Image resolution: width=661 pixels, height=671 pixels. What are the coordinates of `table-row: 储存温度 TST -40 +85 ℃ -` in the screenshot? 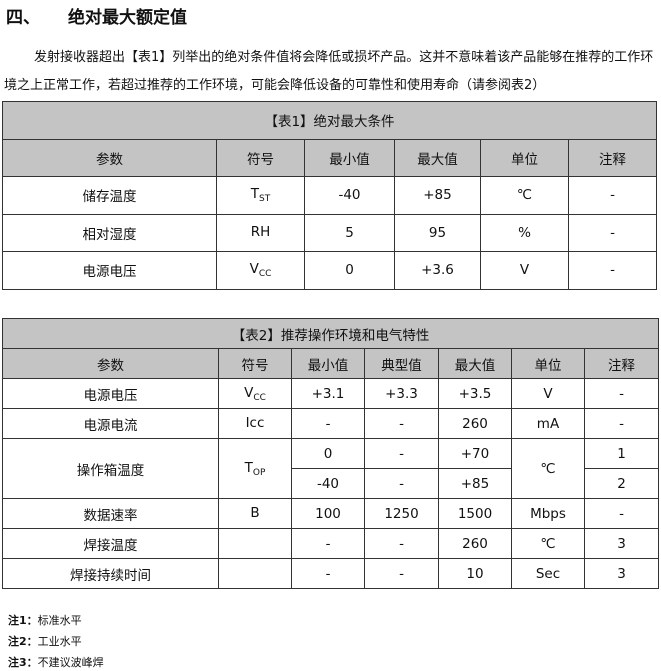 It's located at (330, 195).